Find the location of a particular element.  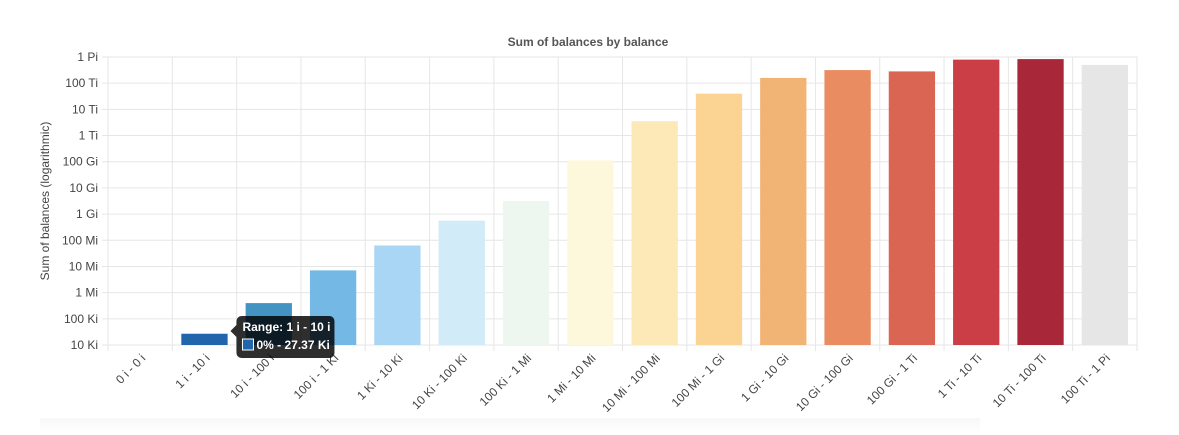

x-tick-label: 1 Ti - 10 Ti is located at coordinates (960, 376).